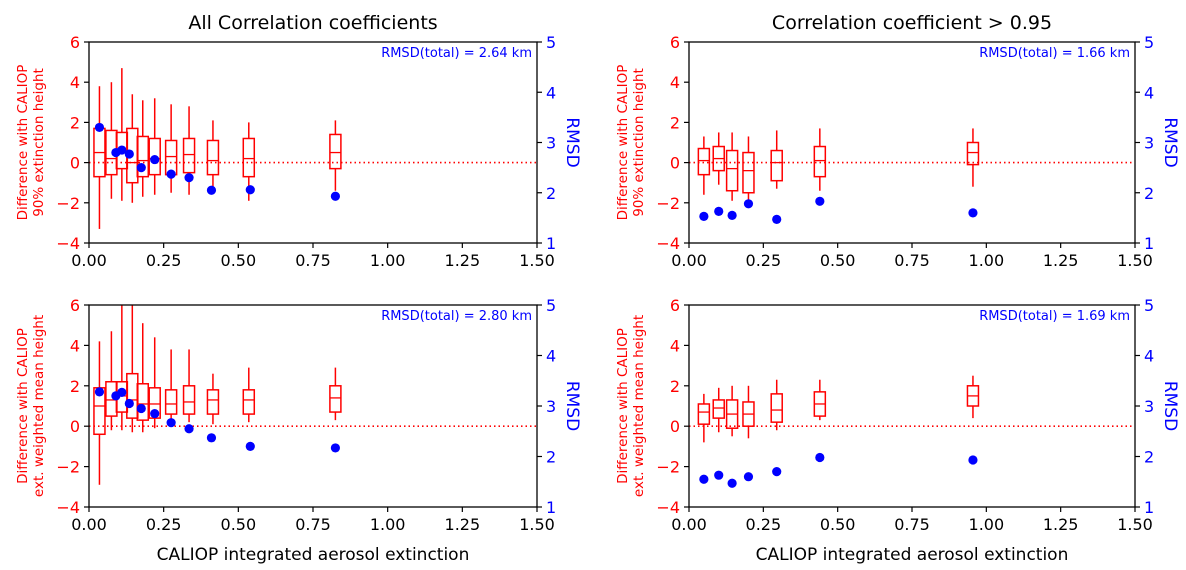 The height and width of the screenshot is (570, 1186). What do you see at coordinates (987, 260) in the screenshot?
I see `x-tick-label: 1.00` at bounding box center [987, 260].